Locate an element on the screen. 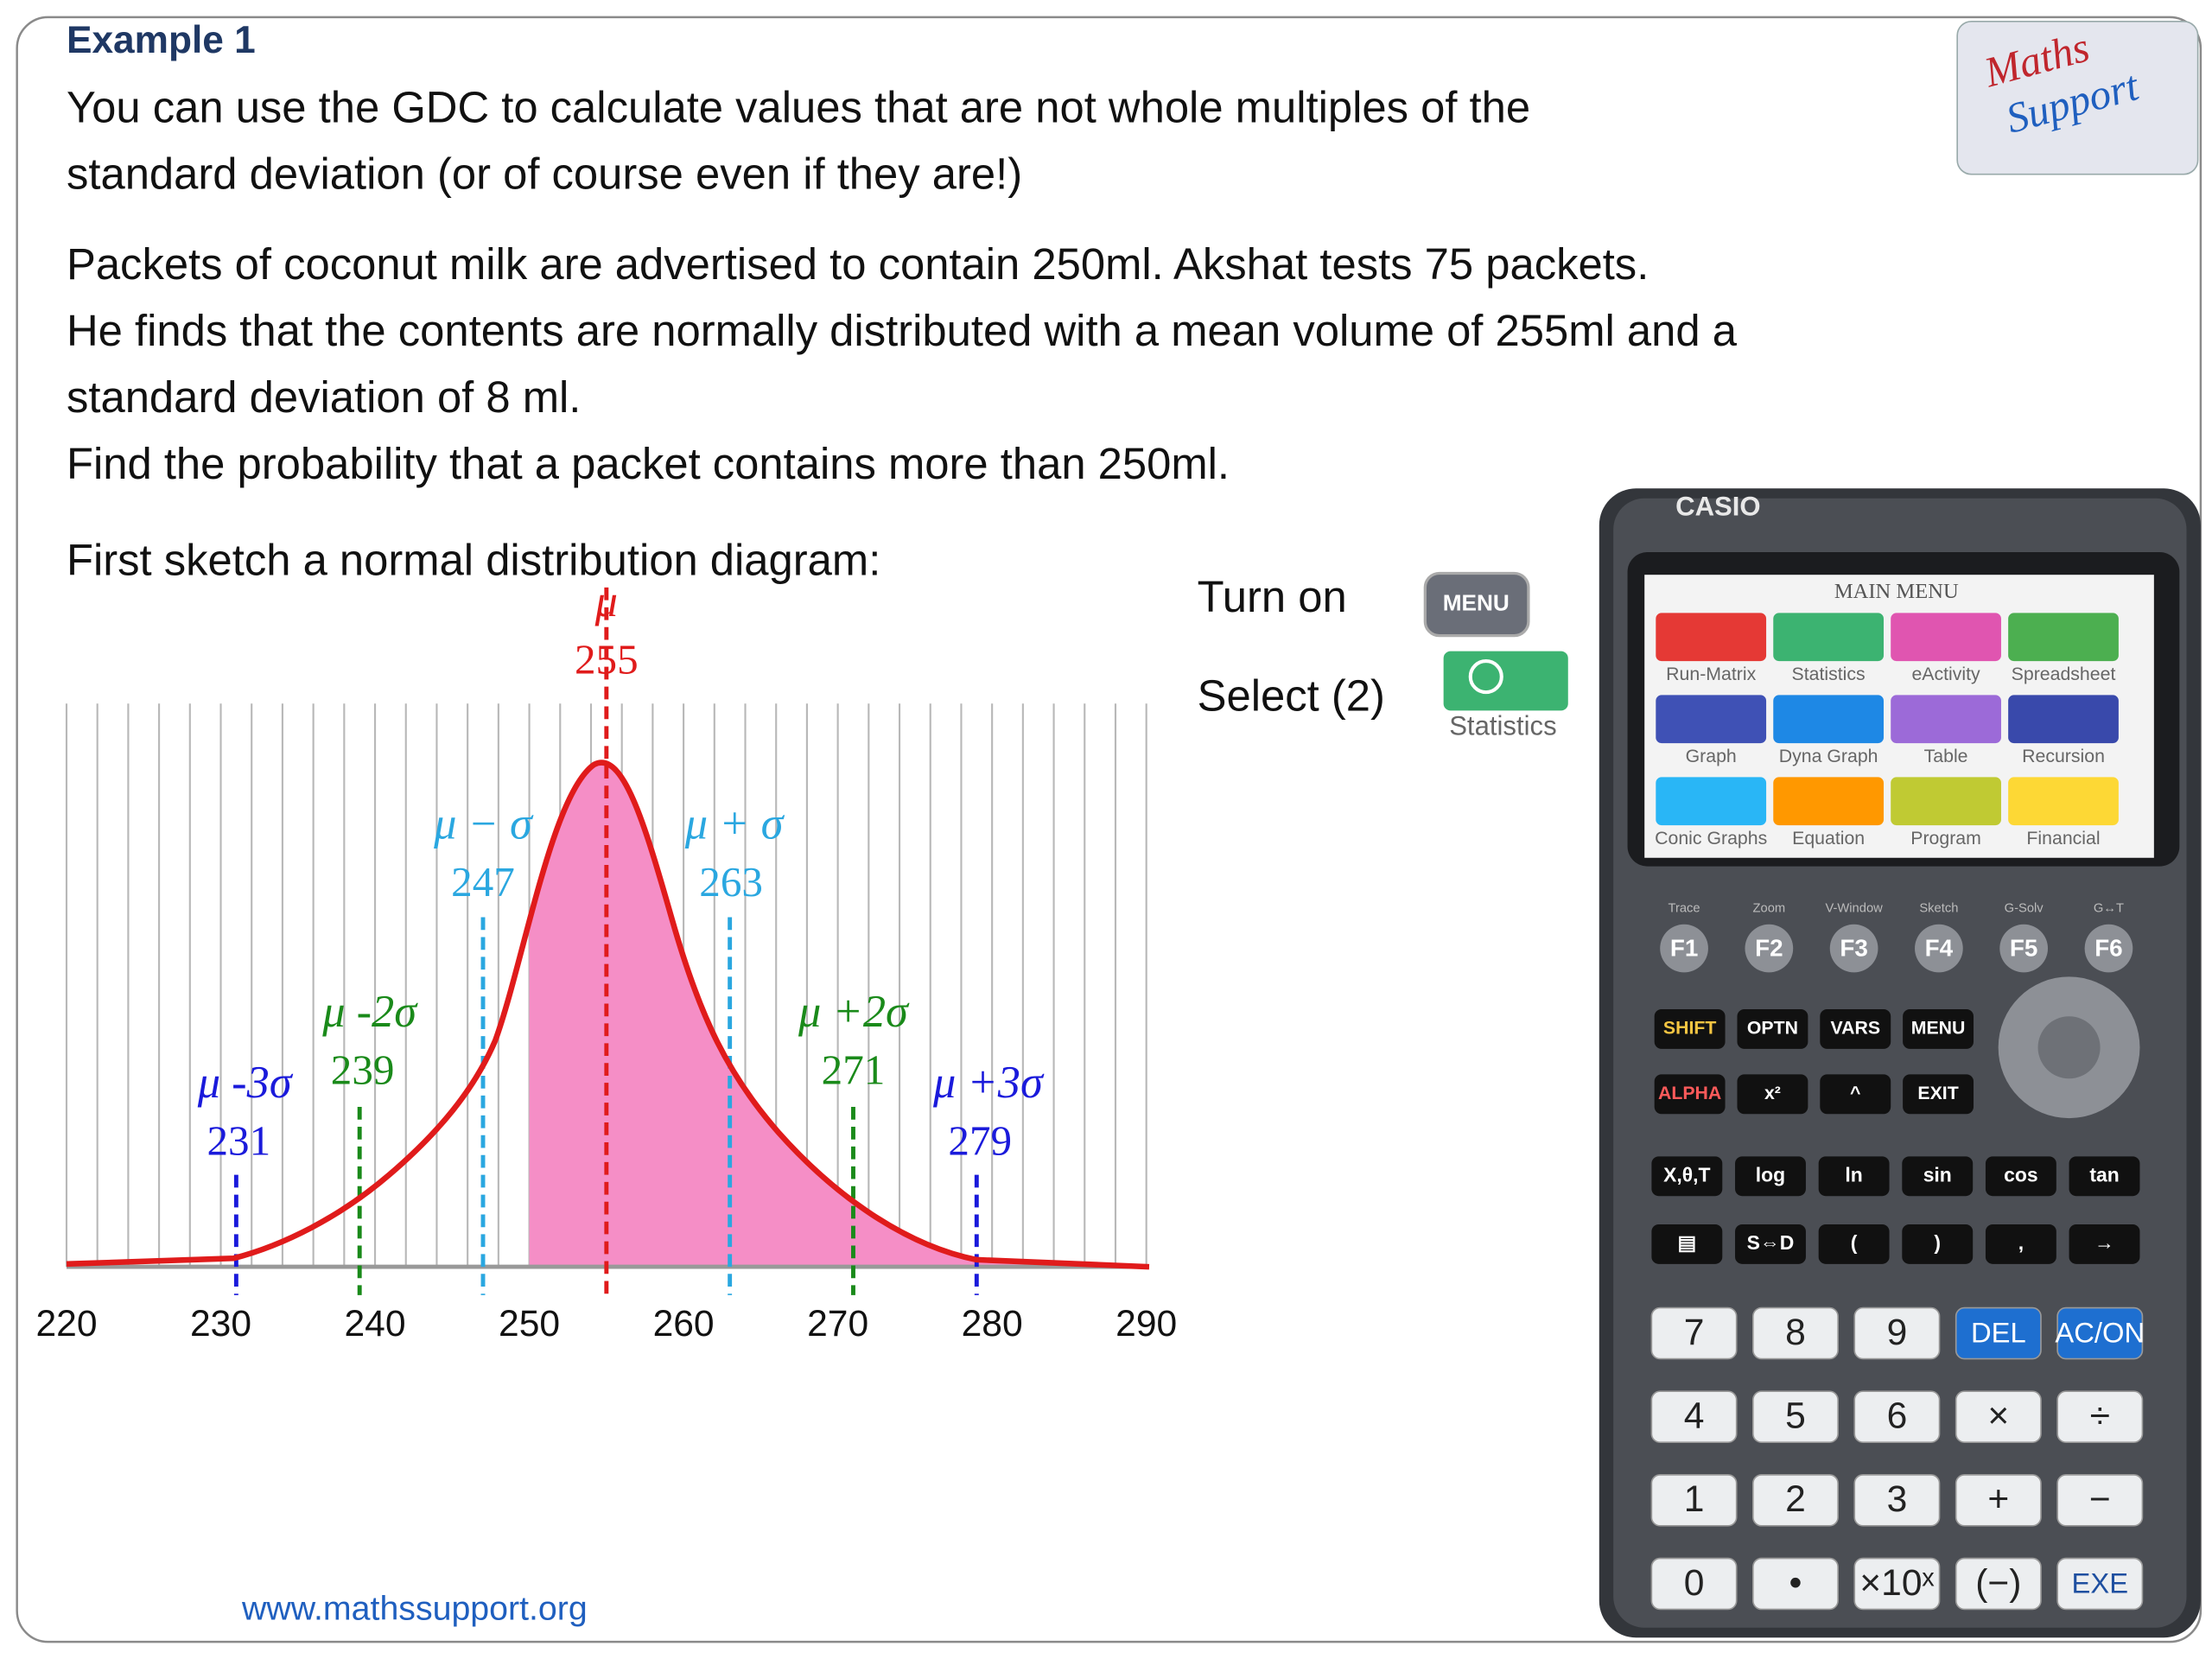 Image resolution: width=2212 pixels, height=1659 pixels. app-label: Dyna Graph is located at coordinates (1828, 756).